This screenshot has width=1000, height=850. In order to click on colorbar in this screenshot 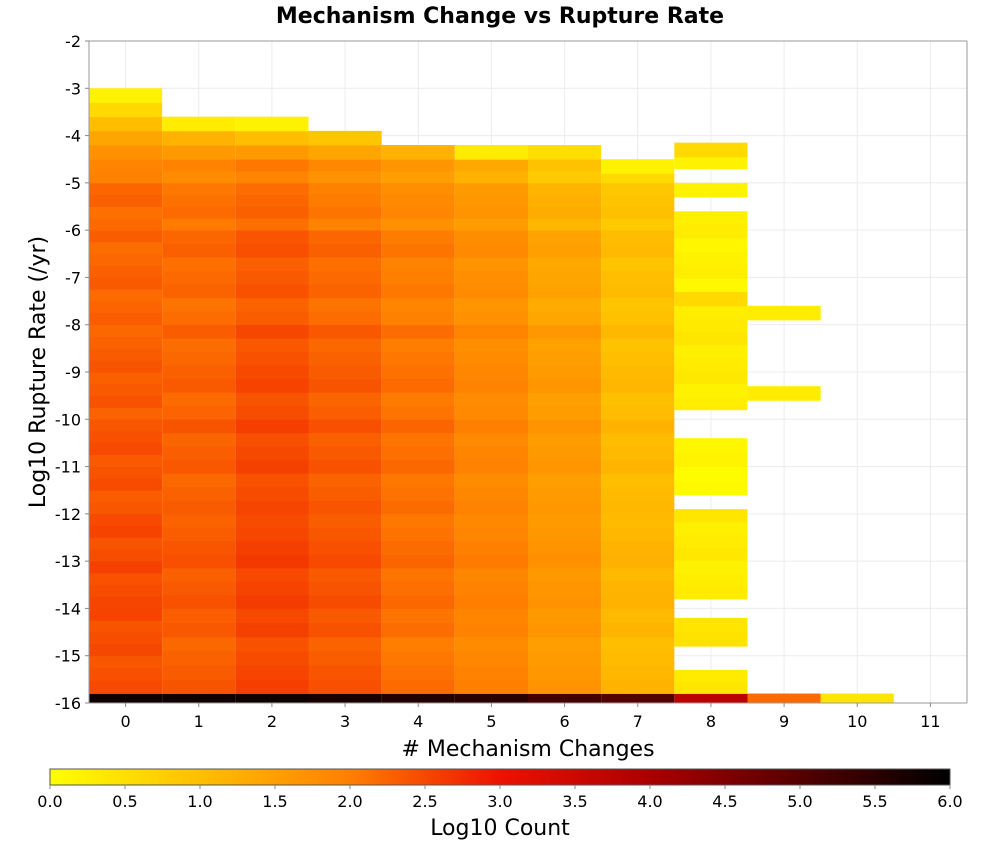, I will do `click(500, 777)`.